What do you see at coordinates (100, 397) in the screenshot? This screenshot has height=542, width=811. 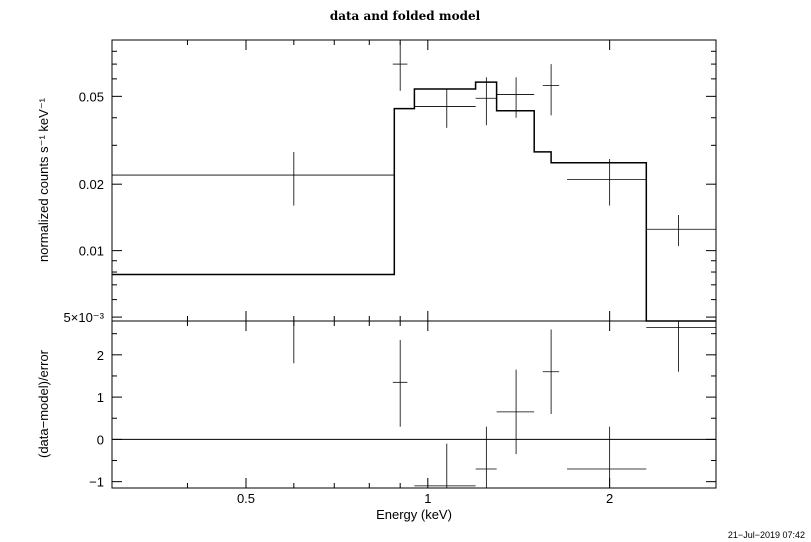 I see `bottom-y-tick-label: 1` at bounding box center [100, 397].